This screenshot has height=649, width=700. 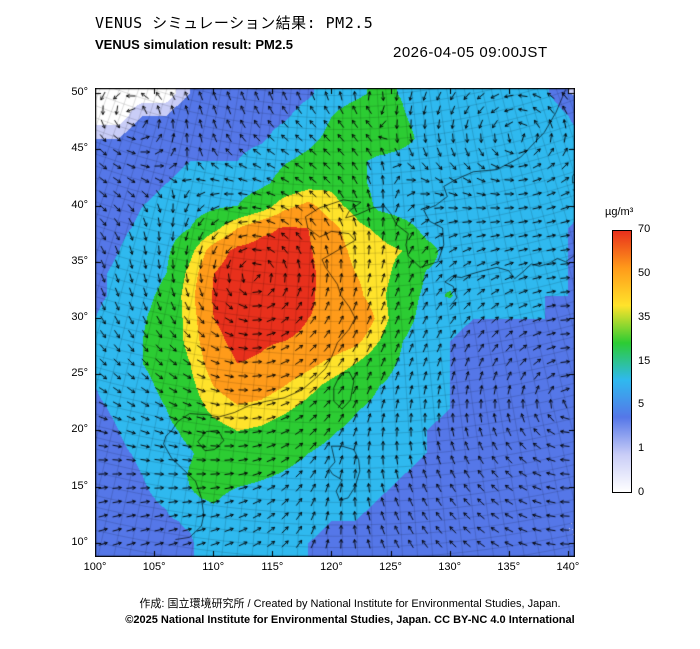 What do you see at coordinates (79, 260) in the screenshot?
I see `lat-tick-label: 35°` at bounding box center [79, 260].